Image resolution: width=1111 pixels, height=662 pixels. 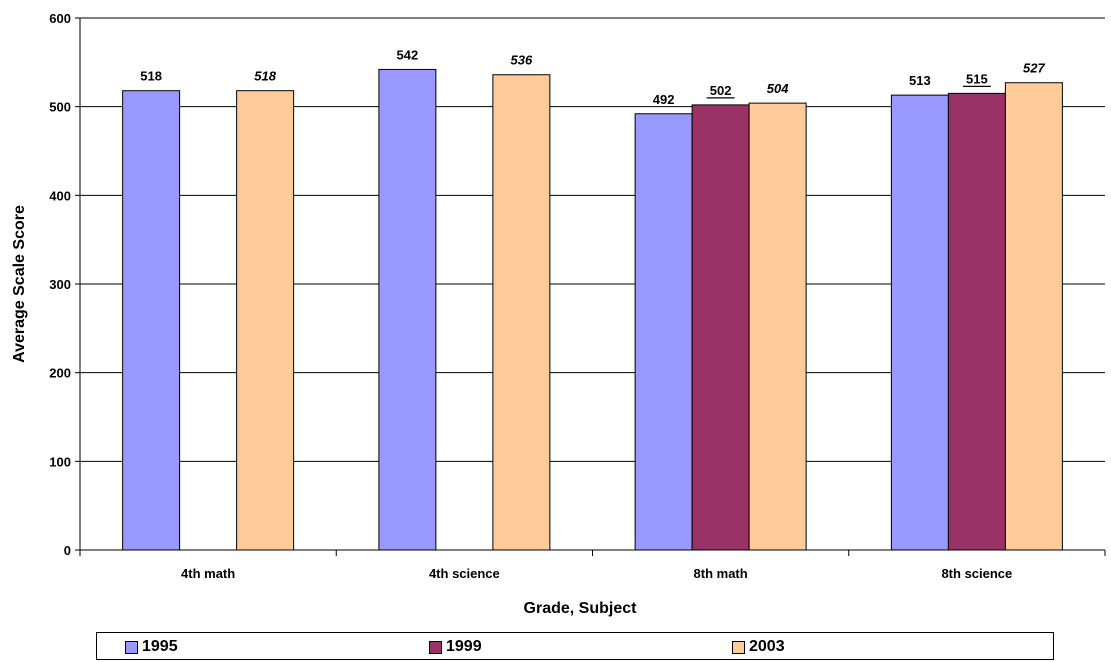 I want to click on bar-1999-8th-science, so click(x=976, y=321).